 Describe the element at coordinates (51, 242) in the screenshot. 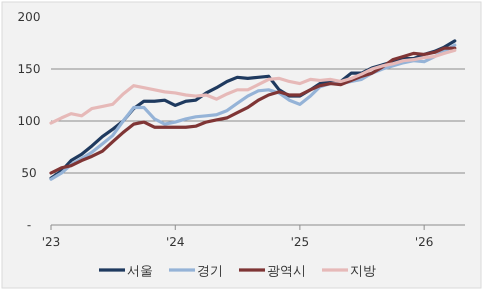

I see `x-tick-label: '23` at that location.